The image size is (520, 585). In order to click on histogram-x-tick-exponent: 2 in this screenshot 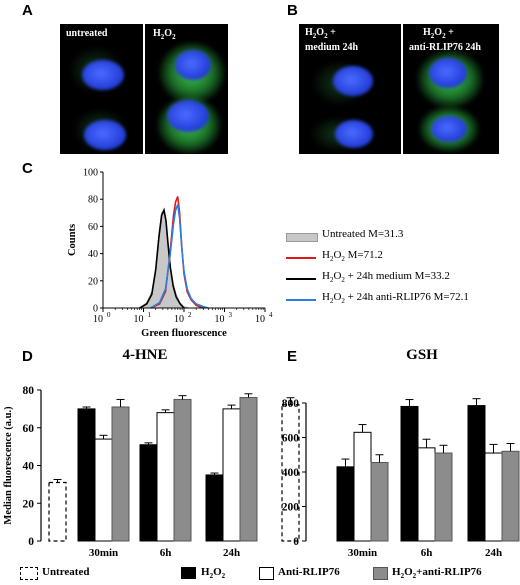, I will do `click(190, 315)`.